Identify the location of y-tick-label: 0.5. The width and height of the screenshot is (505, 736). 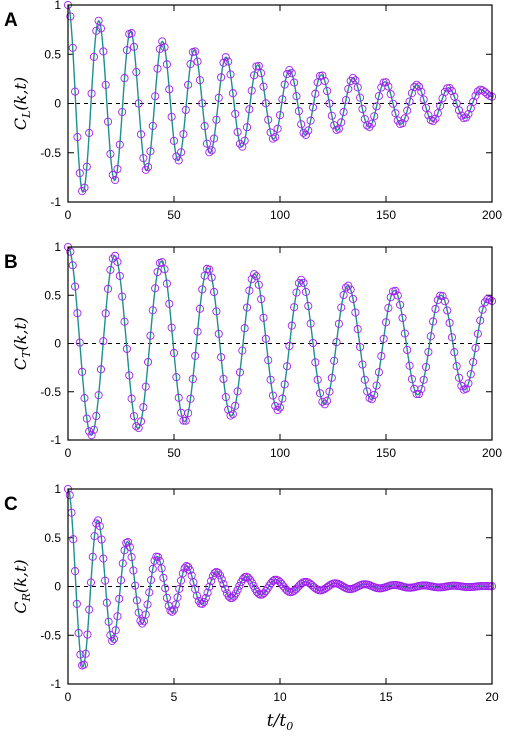
(52, 538).